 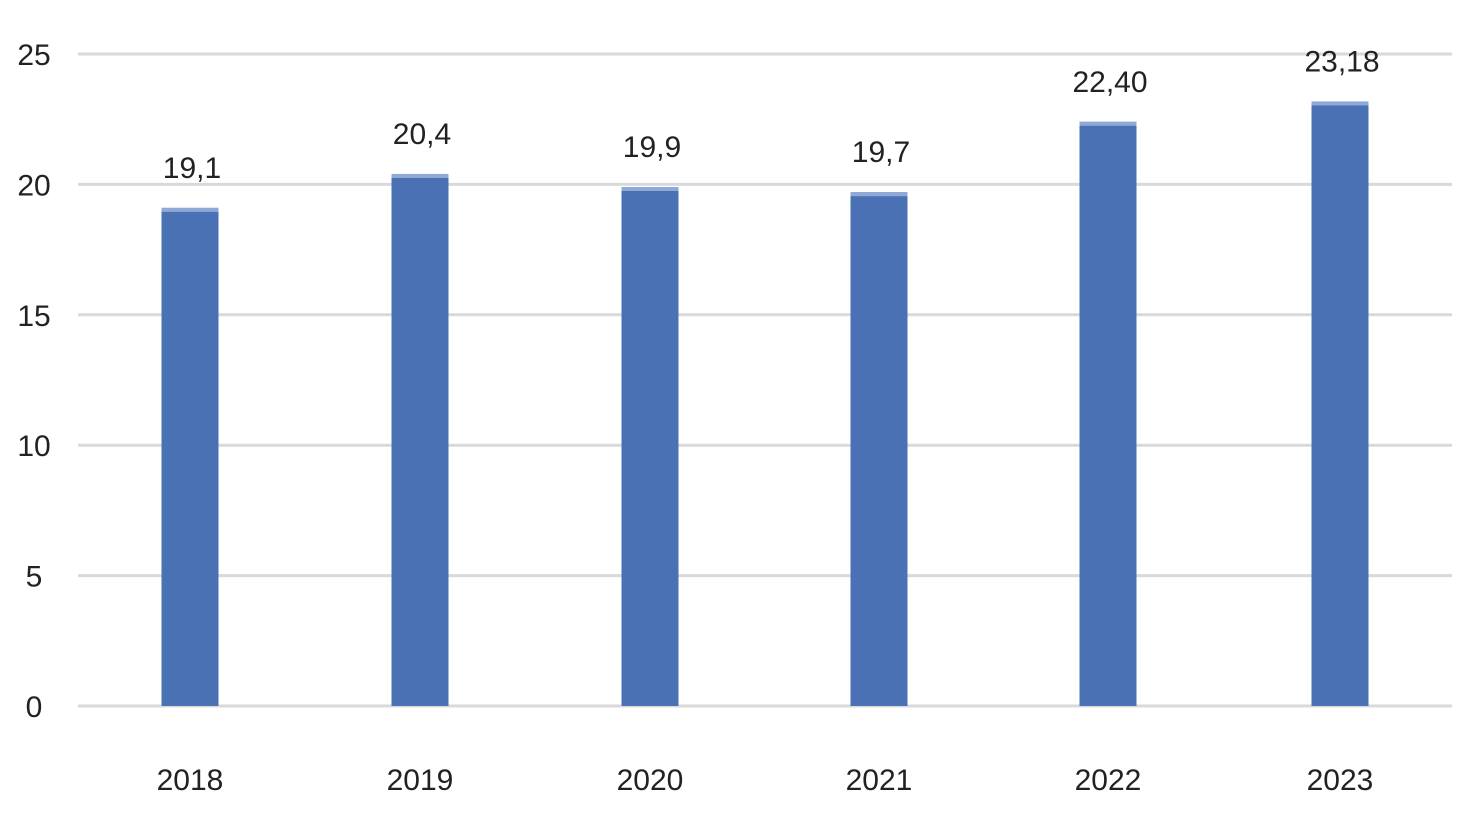 What do you see at coordinates (650, 446) in the screenshot?
I see `bar-2020` at bounding box center [650, 446].